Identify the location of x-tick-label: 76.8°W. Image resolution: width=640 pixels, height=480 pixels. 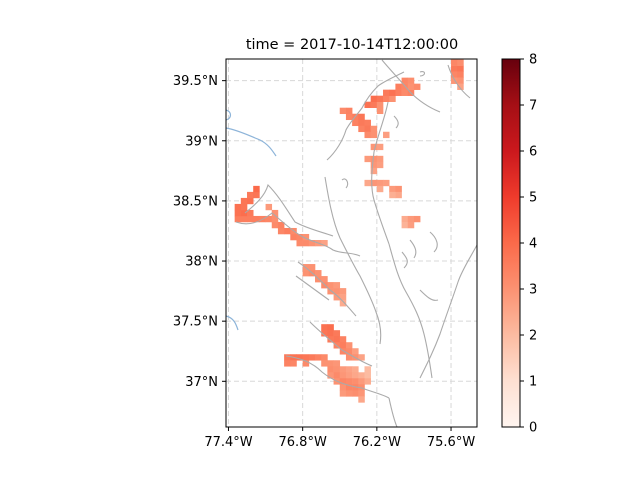
(303, 442).